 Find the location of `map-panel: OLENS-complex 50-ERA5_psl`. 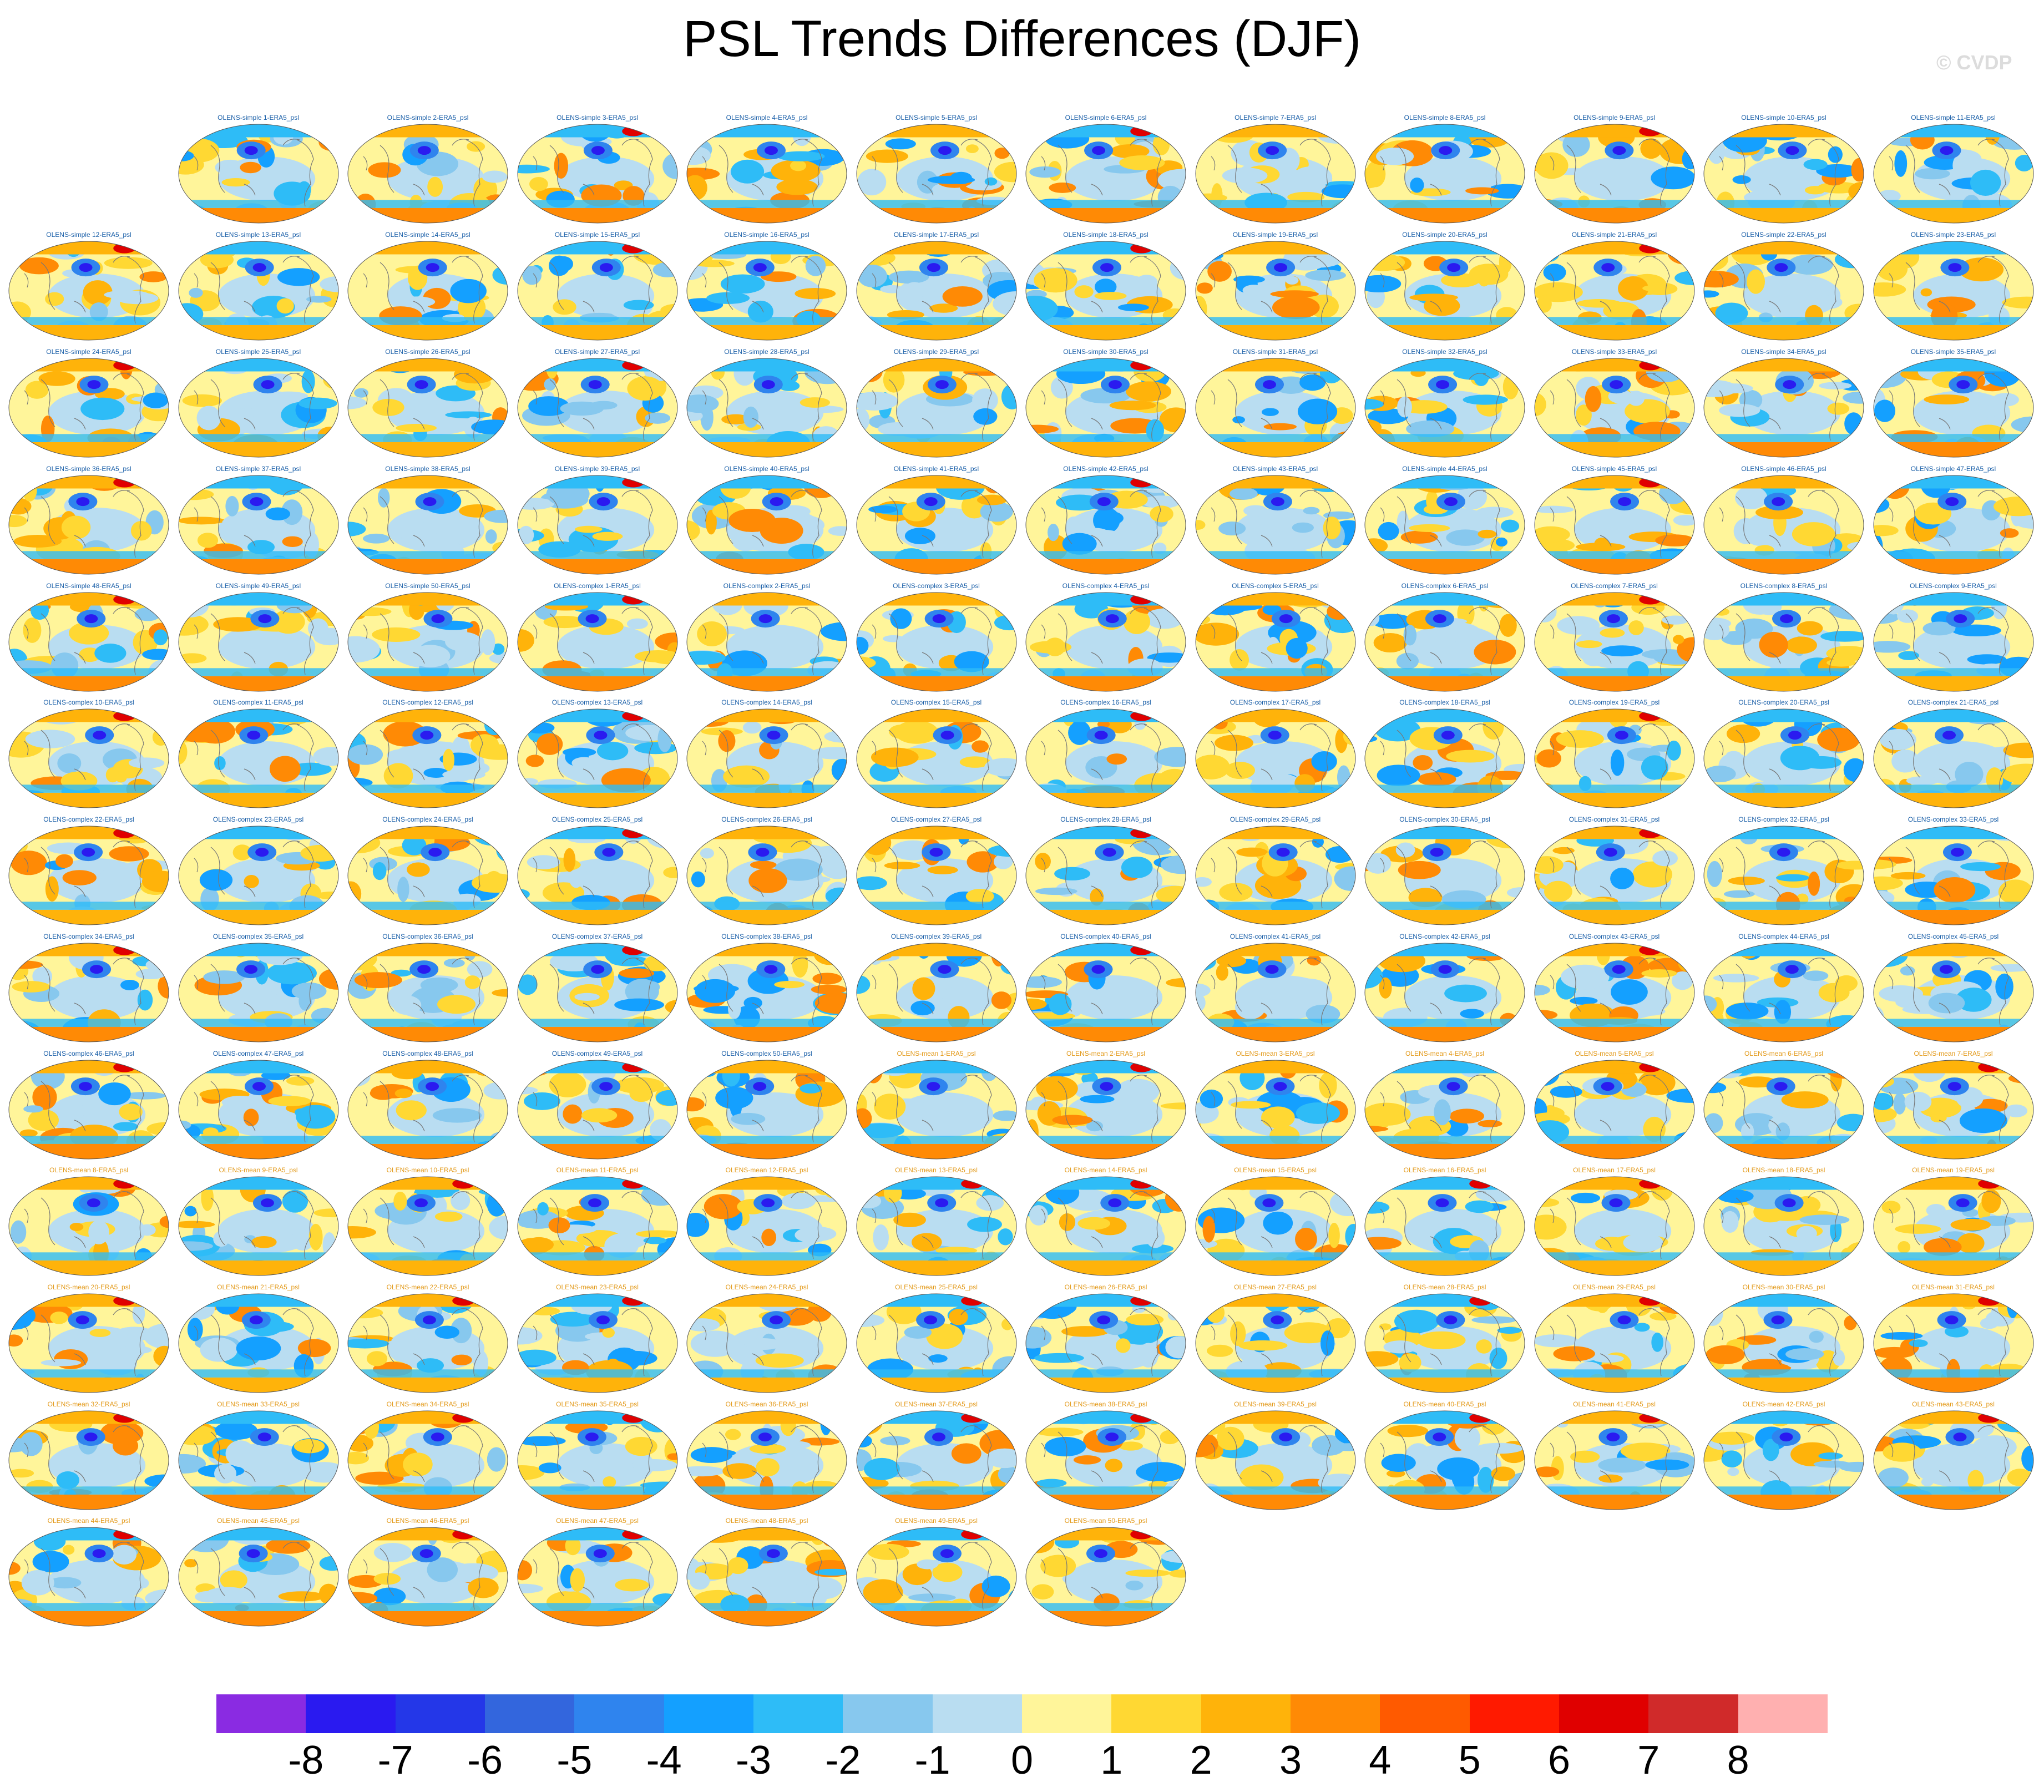

map-panel: OLENS-complex 50-ERA5_psl is located at coordinates (767, 1107).